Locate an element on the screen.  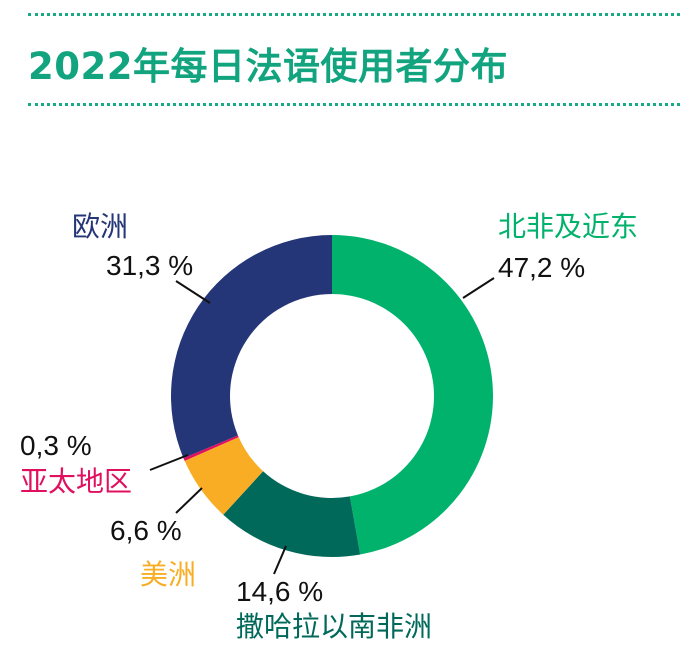
category-label-europe: 欧洲 is located at coordinates (100, 226).